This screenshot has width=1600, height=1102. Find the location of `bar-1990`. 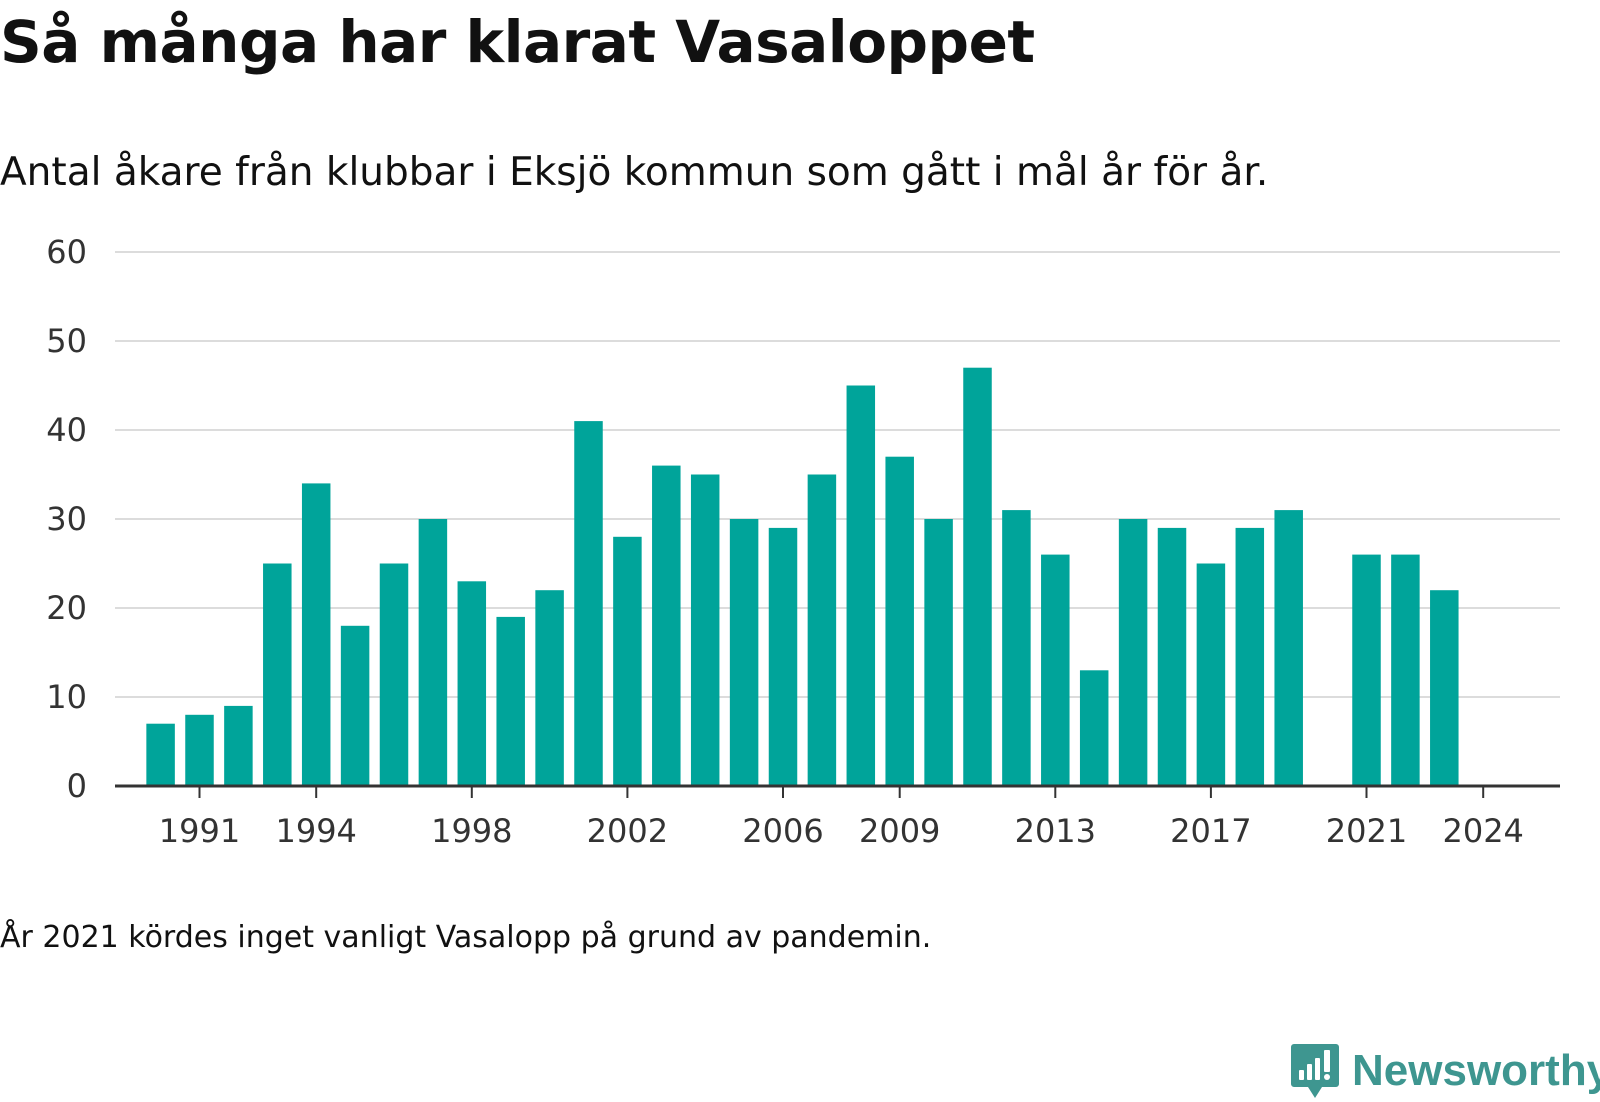

bar-1990 is located at coordinates (160, 754).